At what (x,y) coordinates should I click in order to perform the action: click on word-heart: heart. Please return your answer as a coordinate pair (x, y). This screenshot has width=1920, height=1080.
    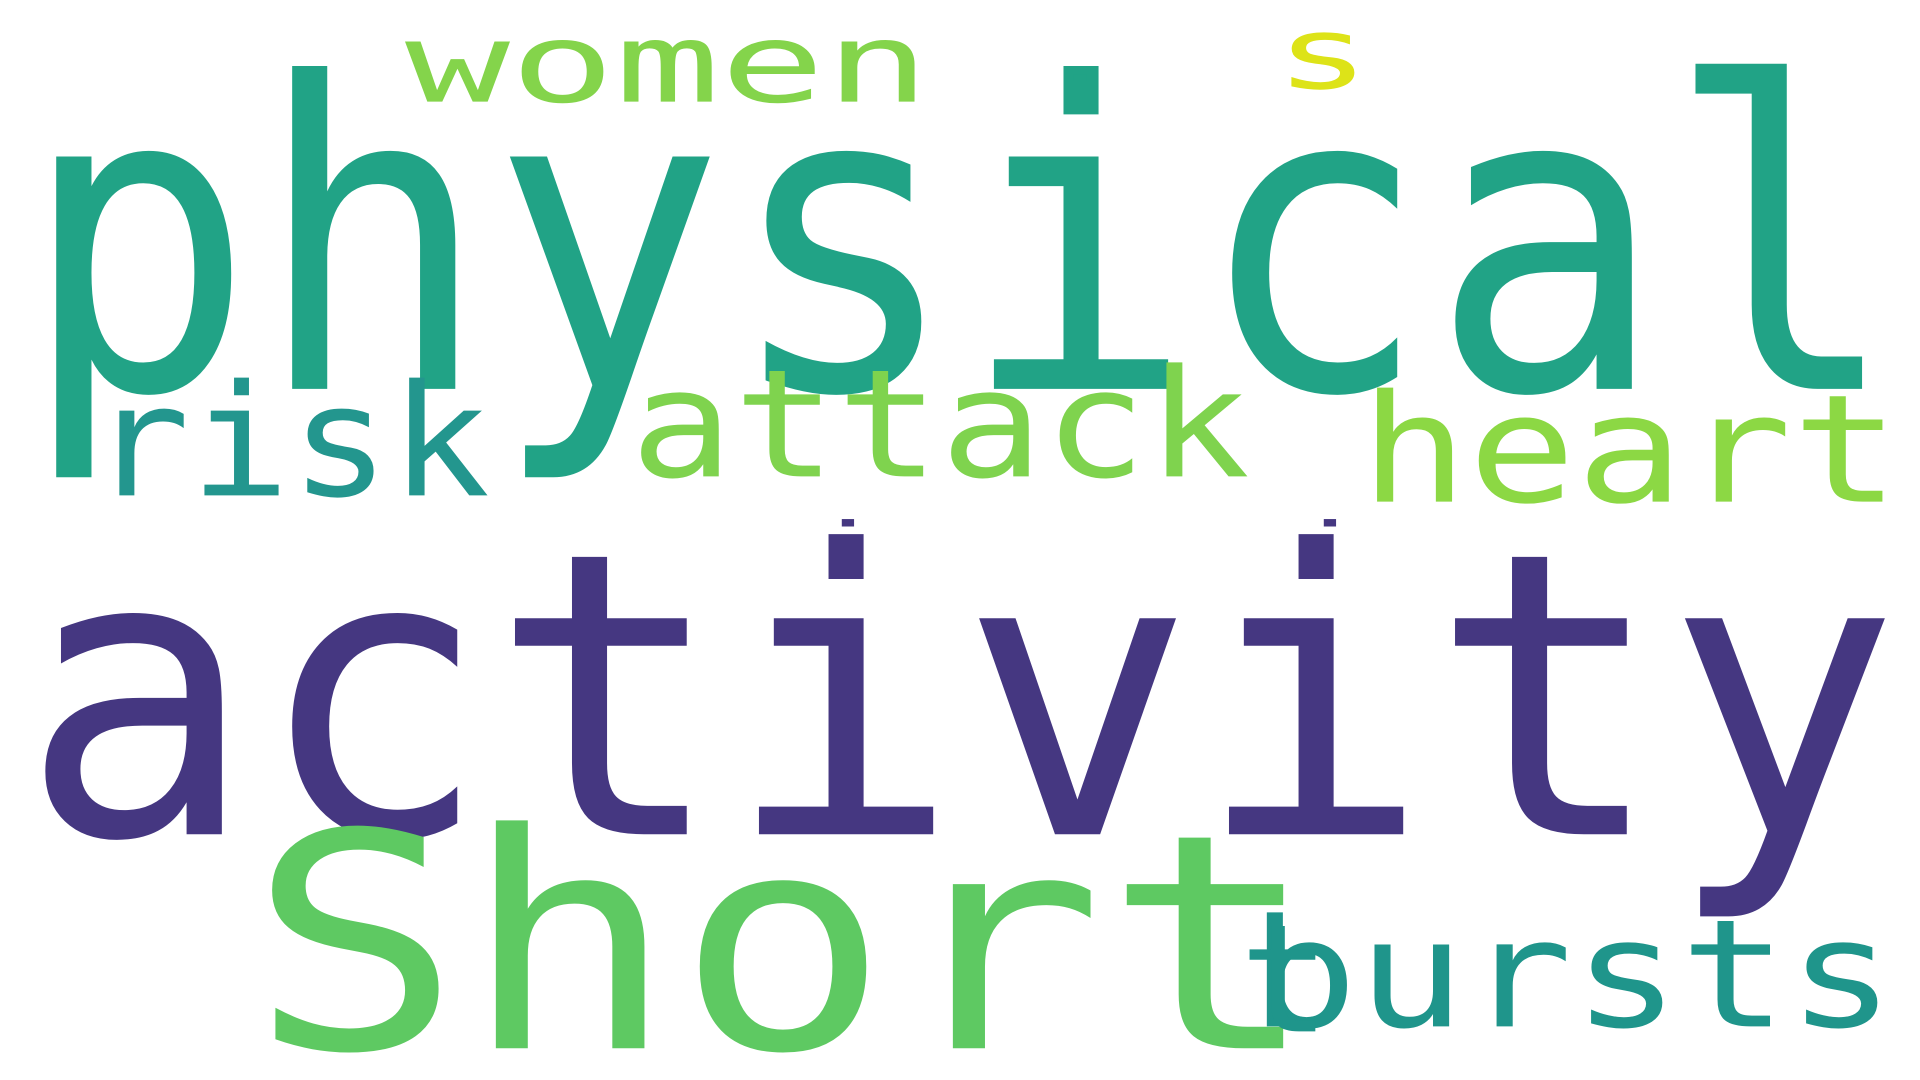
    Looking at the image, I should click on (1630, 449).